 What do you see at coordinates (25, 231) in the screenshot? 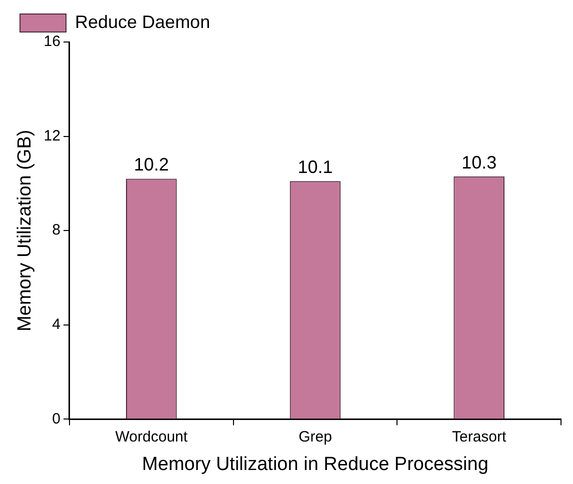
I see `y-axis-title: Memory Utilization (GB)` at bounding box center [25, 231].